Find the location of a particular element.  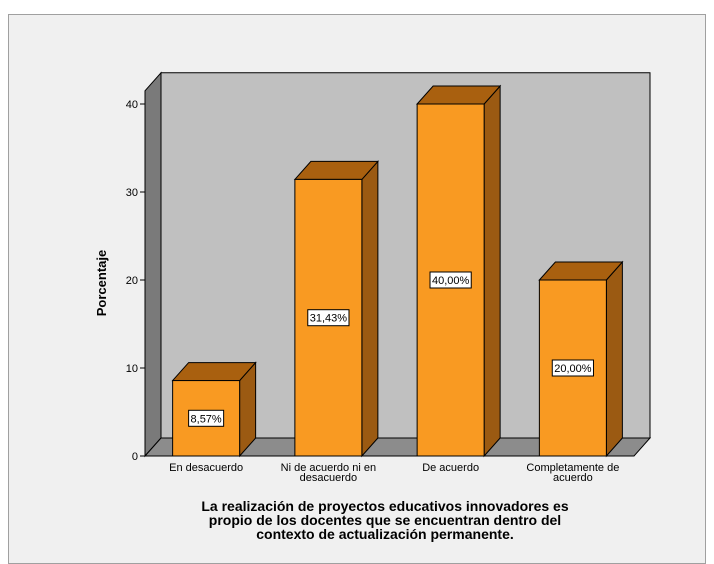

category-label-line: De acuerdo is located at coordinates (450, 468).